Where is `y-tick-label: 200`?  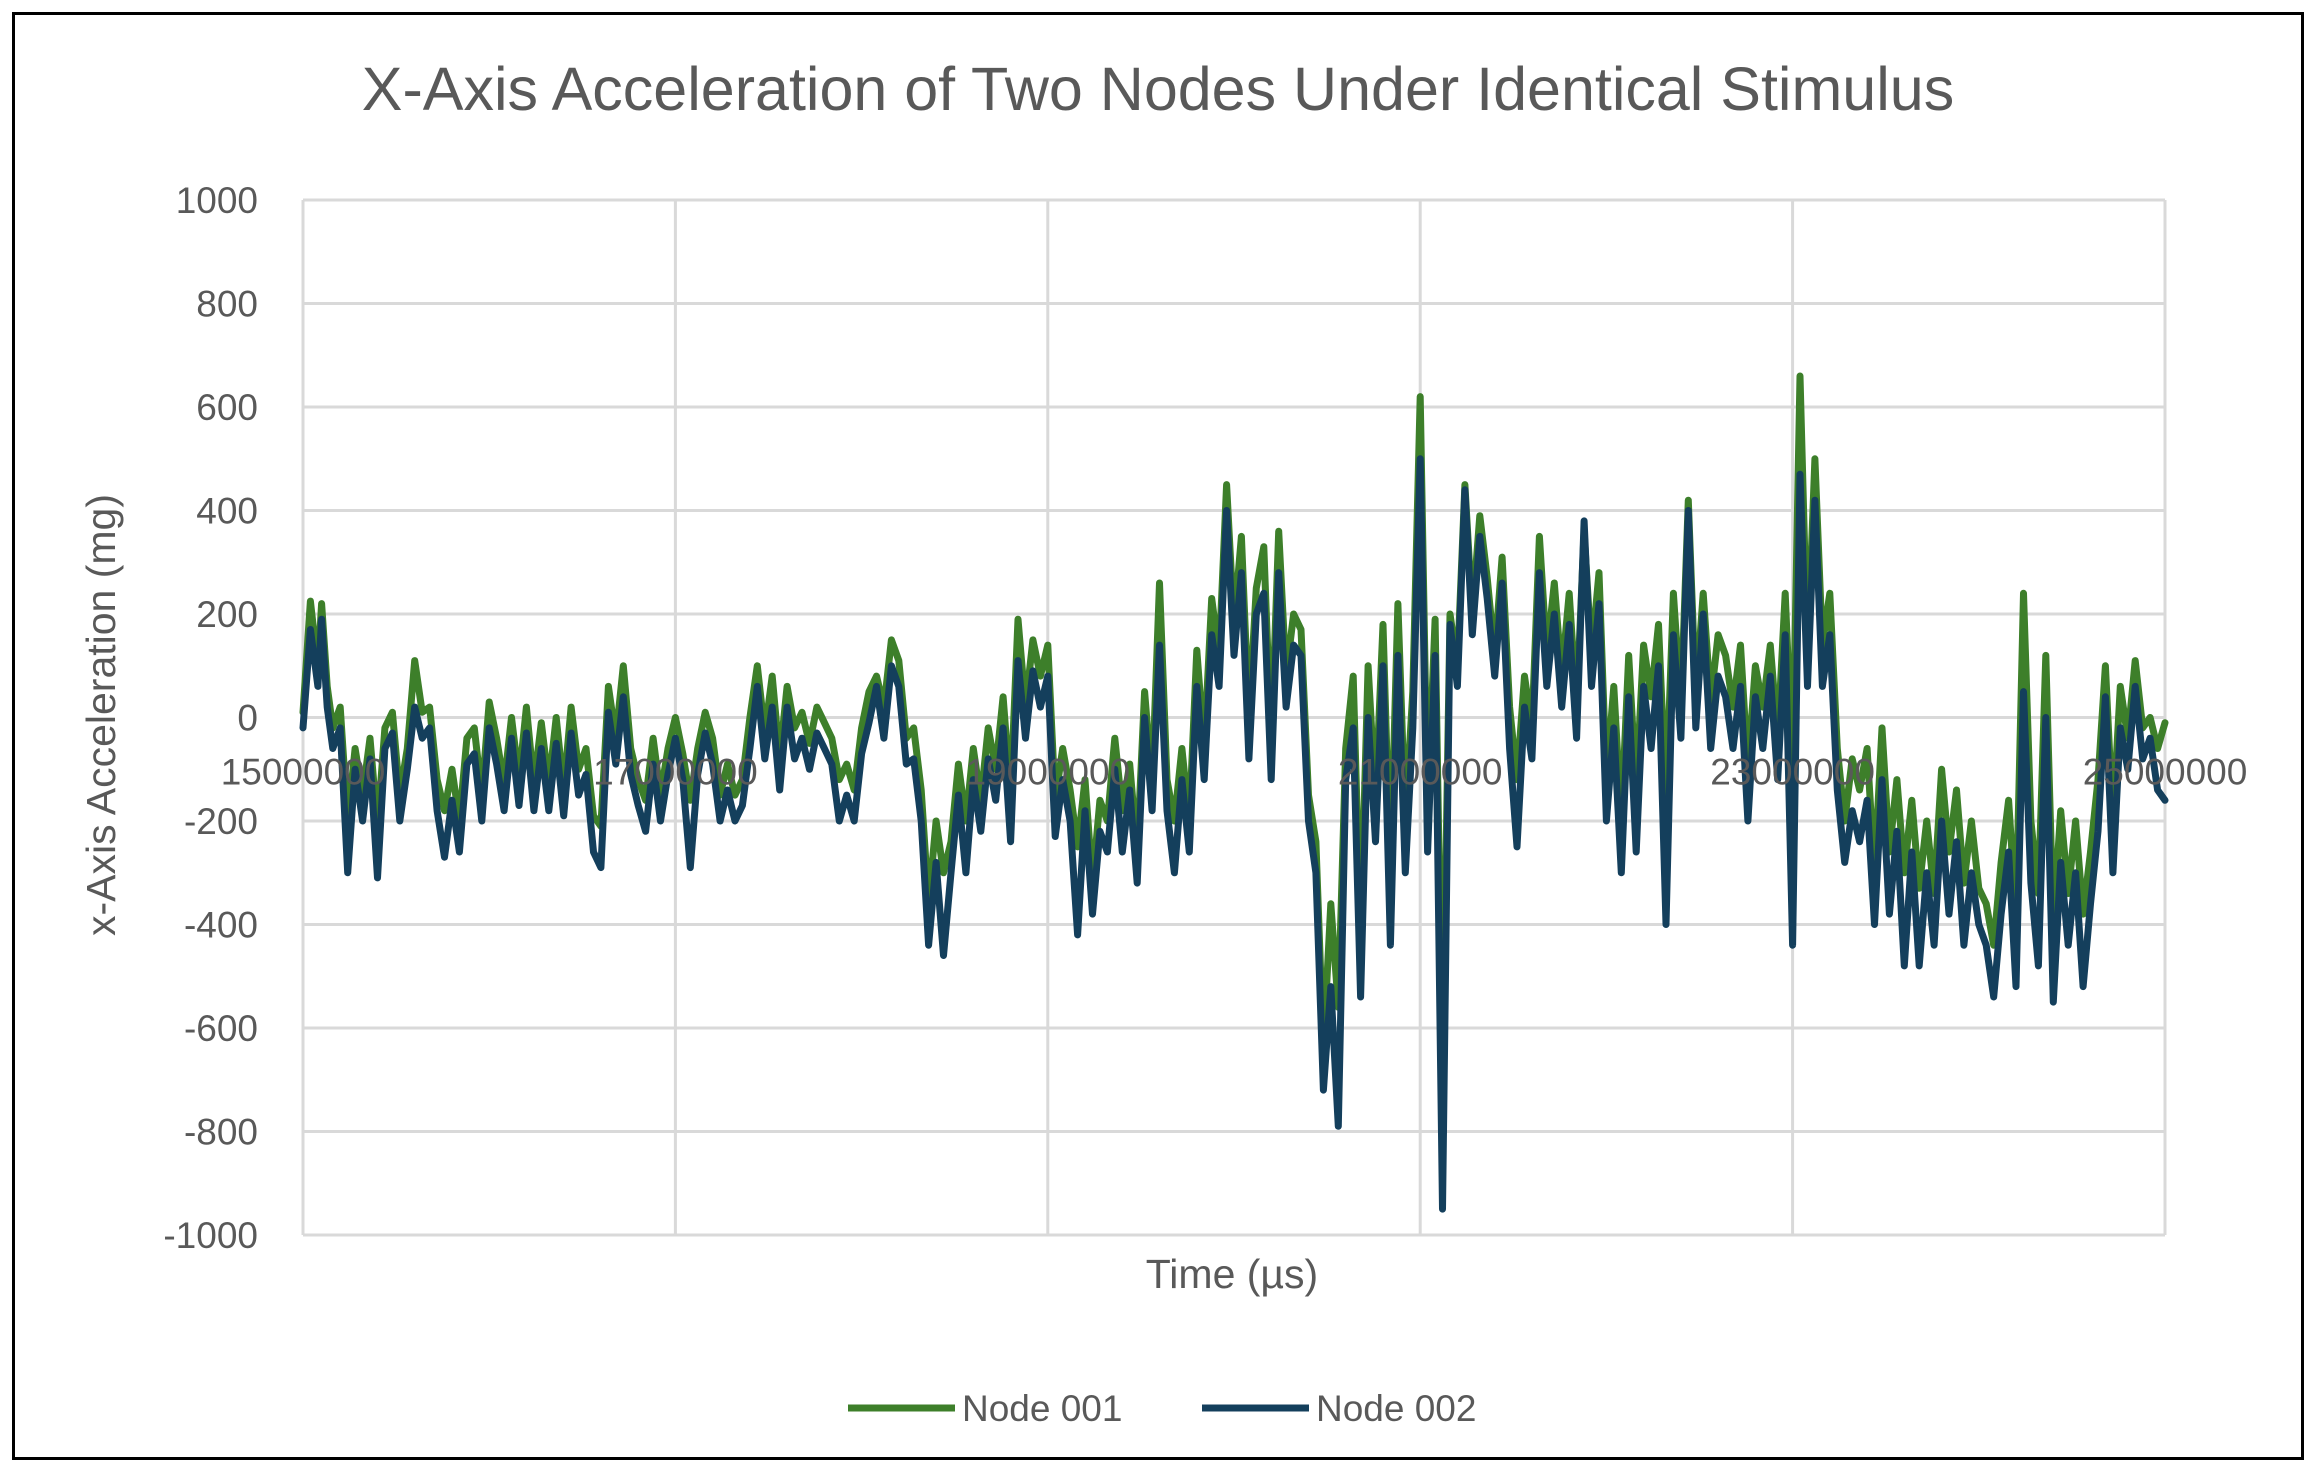
y-tick-label: 200 is located at coordinates (227, 614).